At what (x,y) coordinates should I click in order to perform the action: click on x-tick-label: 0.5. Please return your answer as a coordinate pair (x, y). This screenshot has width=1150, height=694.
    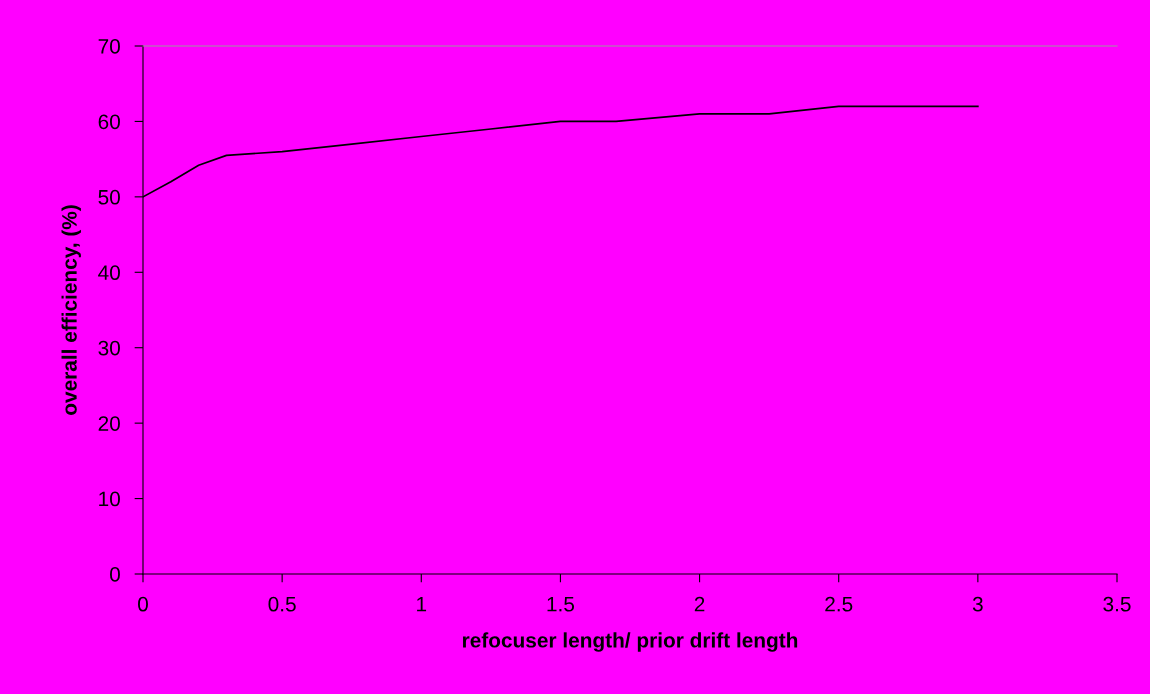
    Looking at the image, I should click on (282, 604).